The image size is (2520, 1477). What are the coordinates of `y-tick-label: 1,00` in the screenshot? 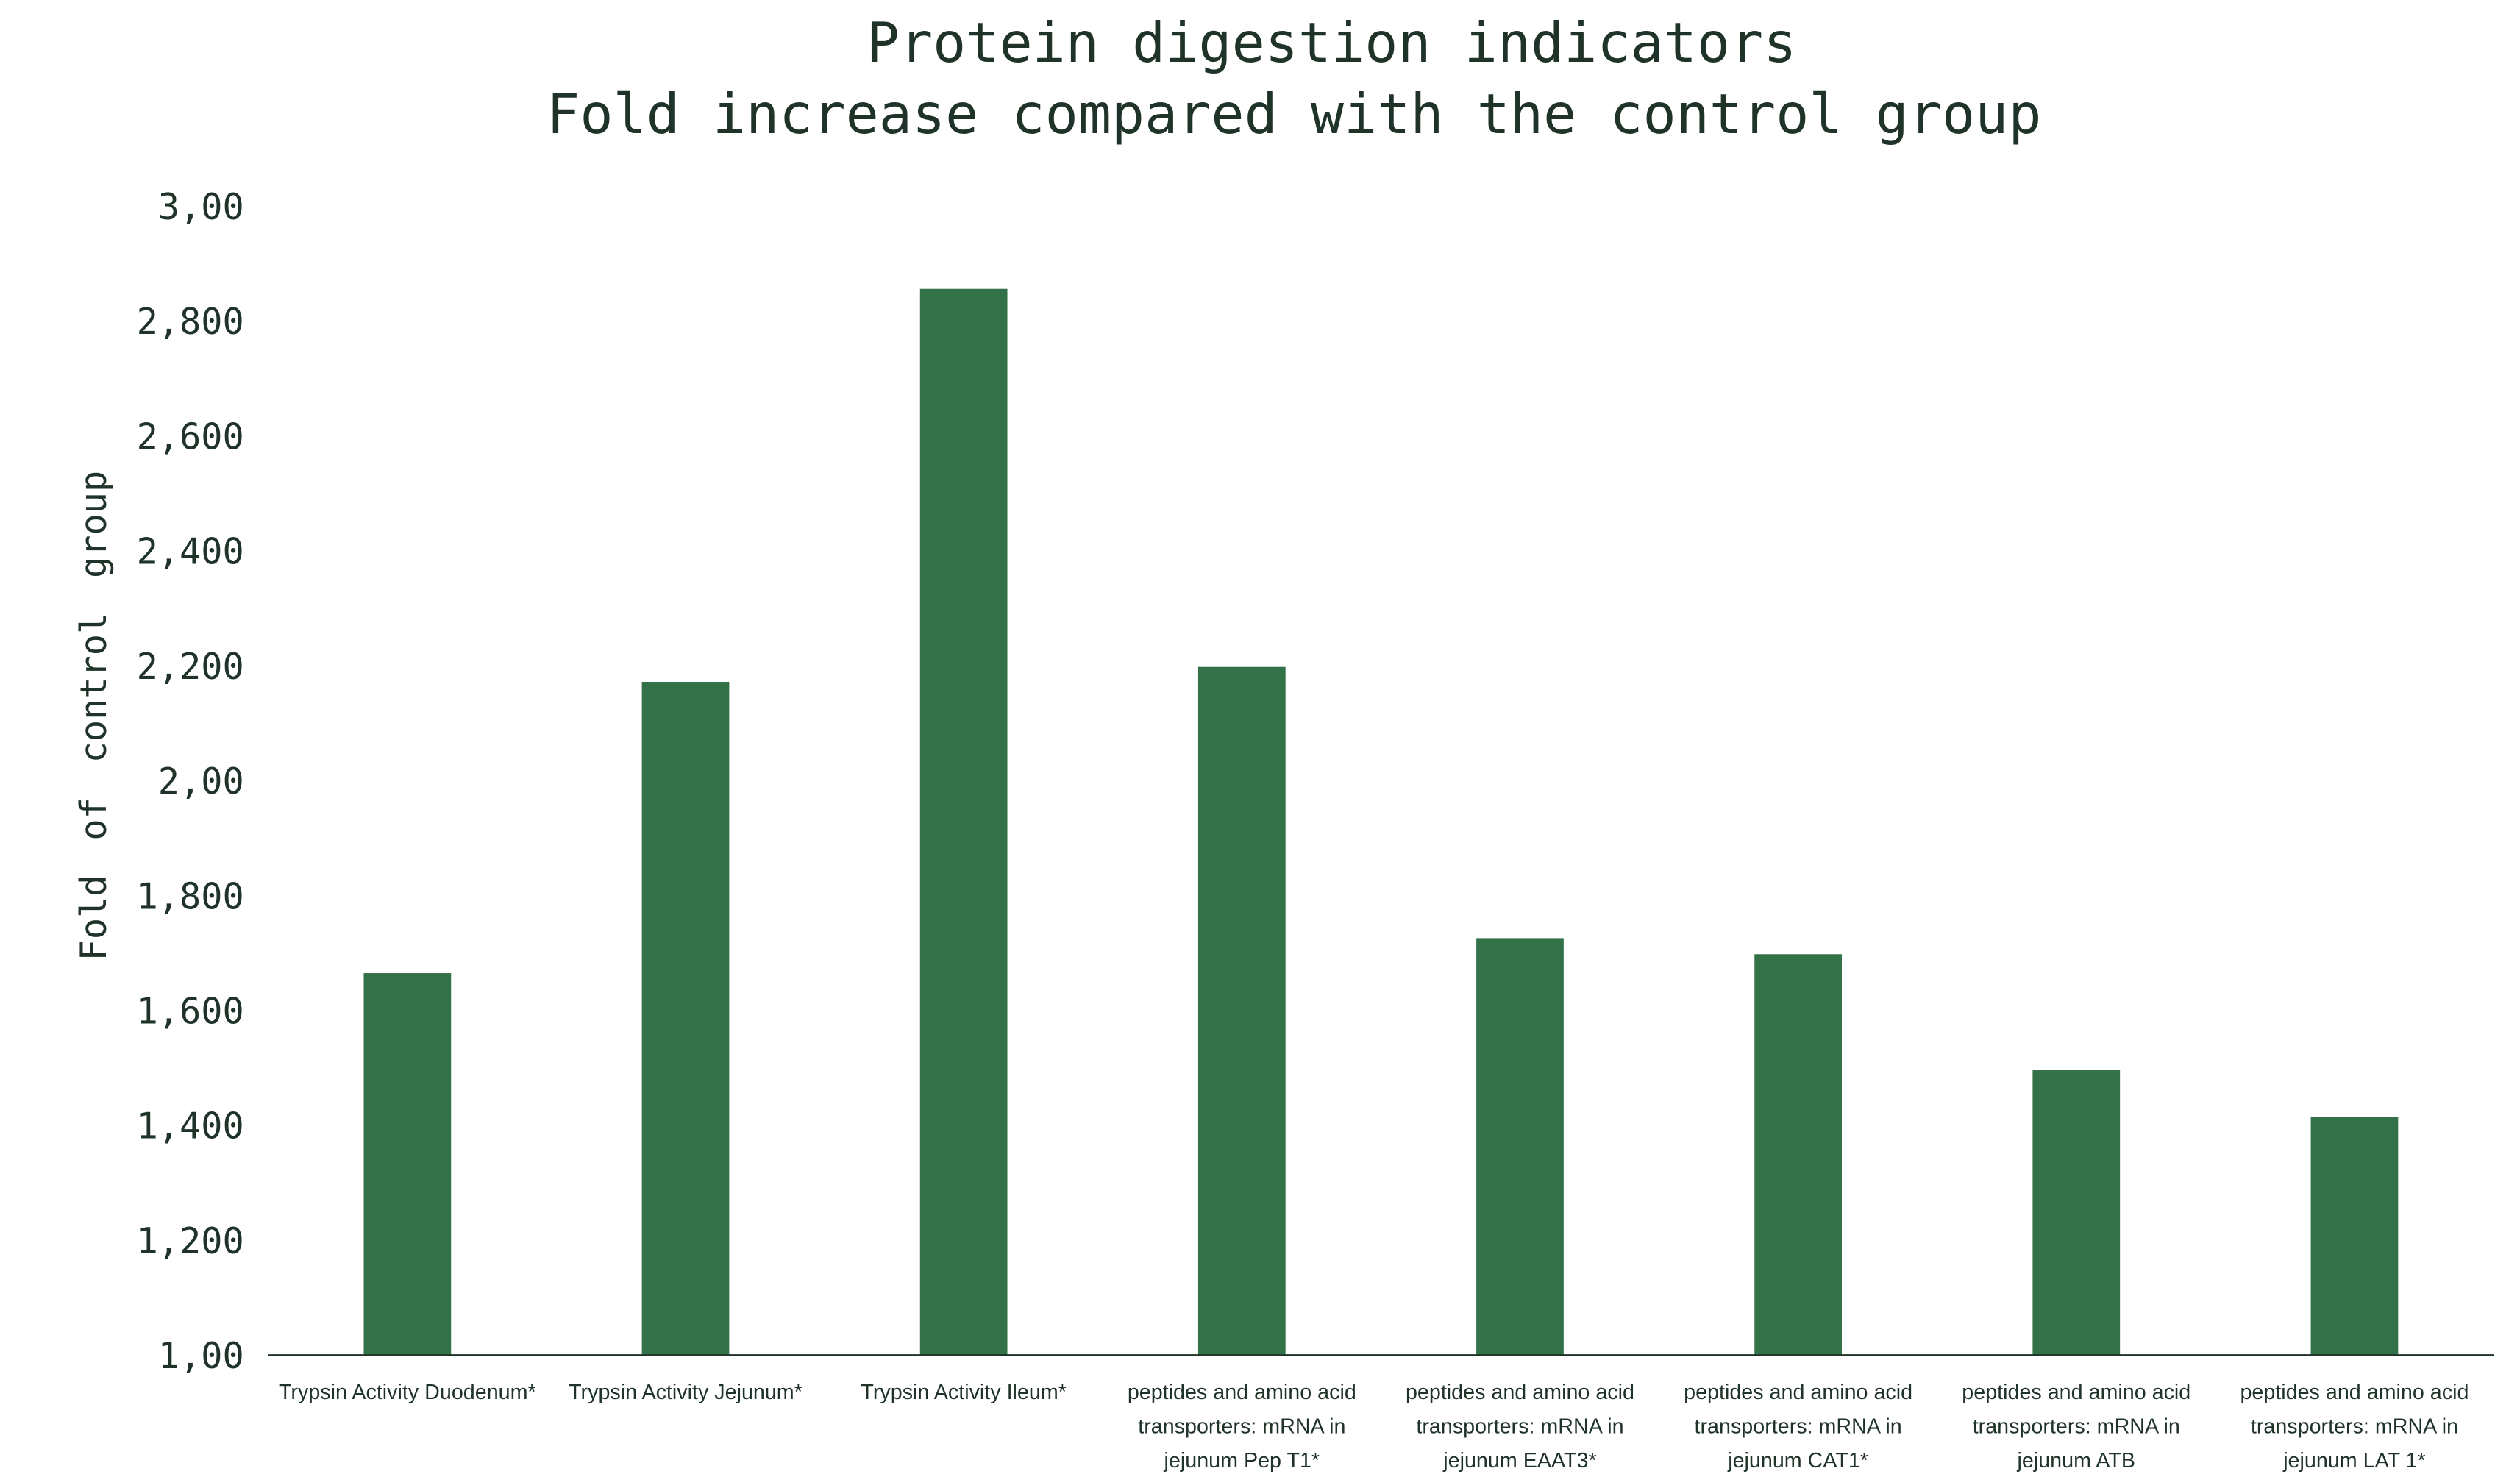 It's located at (201, 1356).